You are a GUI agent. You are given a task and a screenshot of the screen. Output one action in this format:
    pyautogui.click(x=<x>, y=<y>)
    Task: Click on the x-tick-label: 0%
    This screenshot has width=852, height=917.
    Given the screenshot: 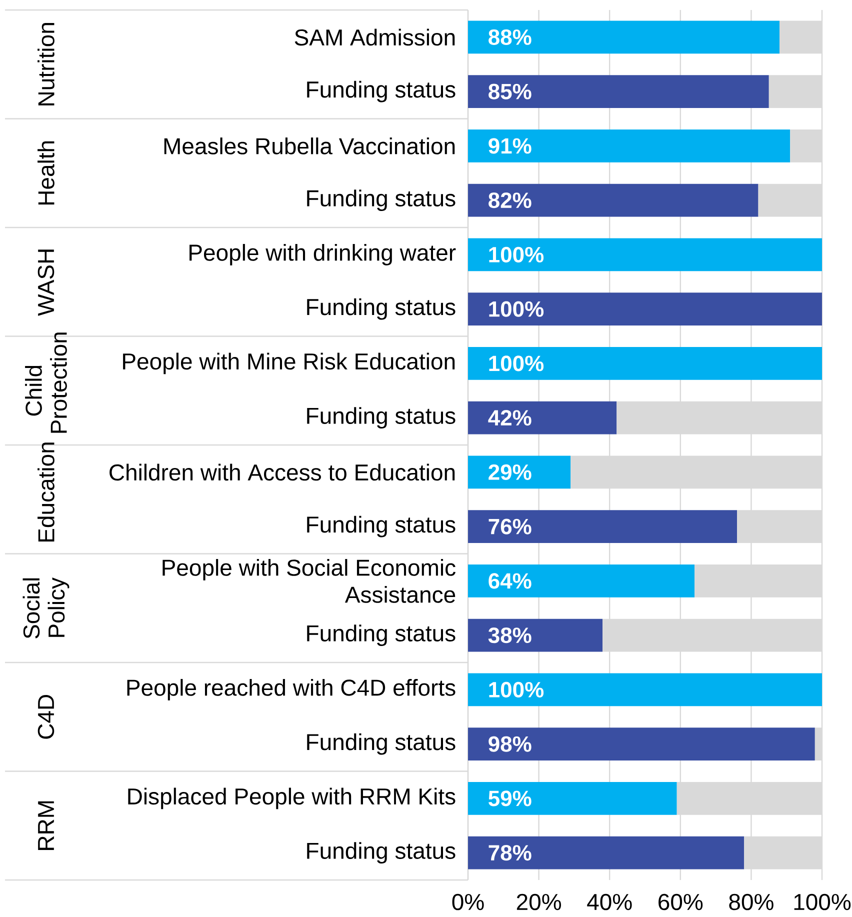 What is the action you would take?
    pyautogui.click(x=468, y=902)
    